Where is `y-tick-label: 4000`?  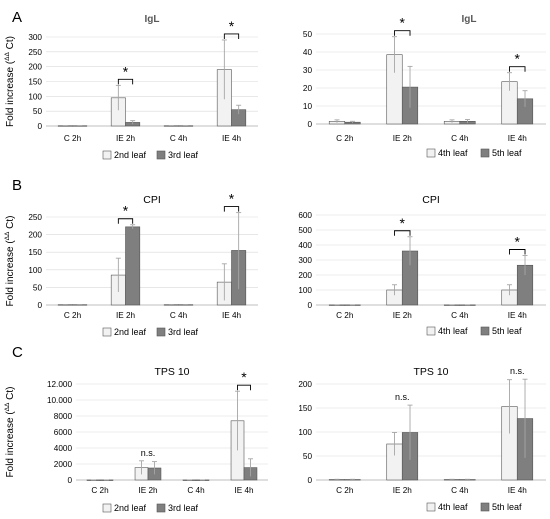 y-tick-label: 4000 is located at coordinates (63, 448).